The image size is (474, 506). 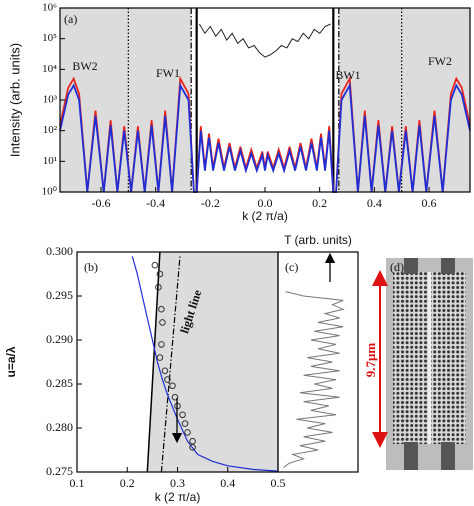 I want to click on shaded-region, so click(x=212, y=362).